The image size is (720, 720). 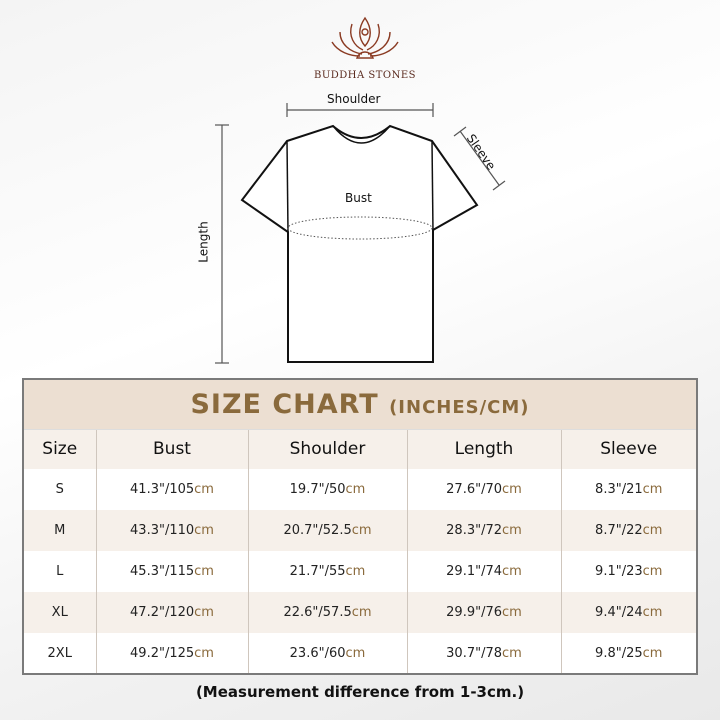 What do you see at coordinates (619, 612) in the screenshot?
I see `inch-value: 9.4"/24` at bounding box center [619, 612].